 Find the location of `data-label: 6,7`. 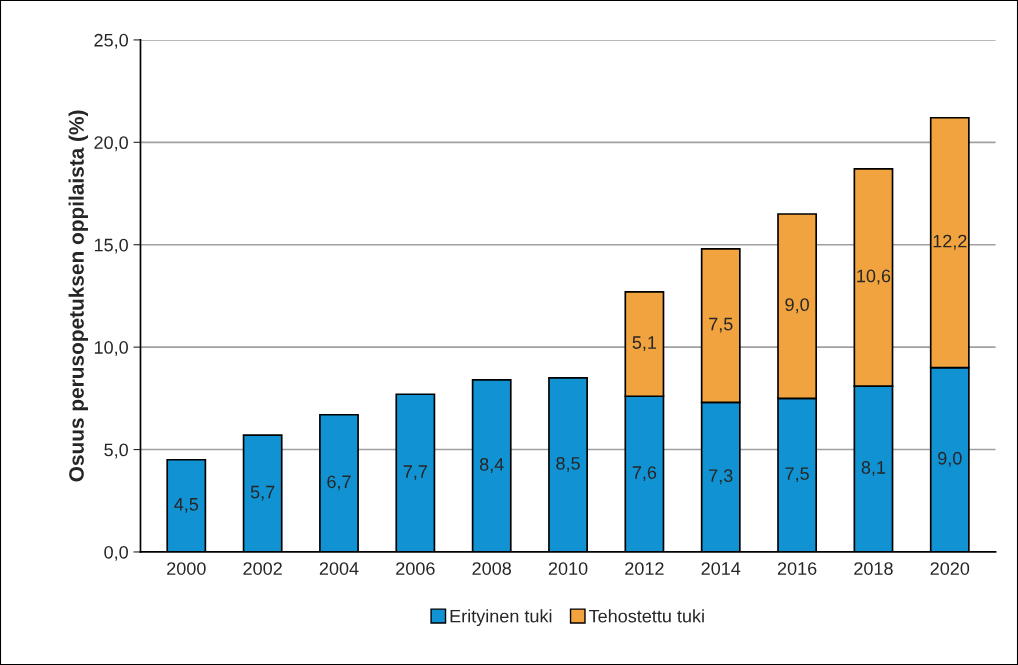

data-label: 6,7 is located at coordinates (339, 483).